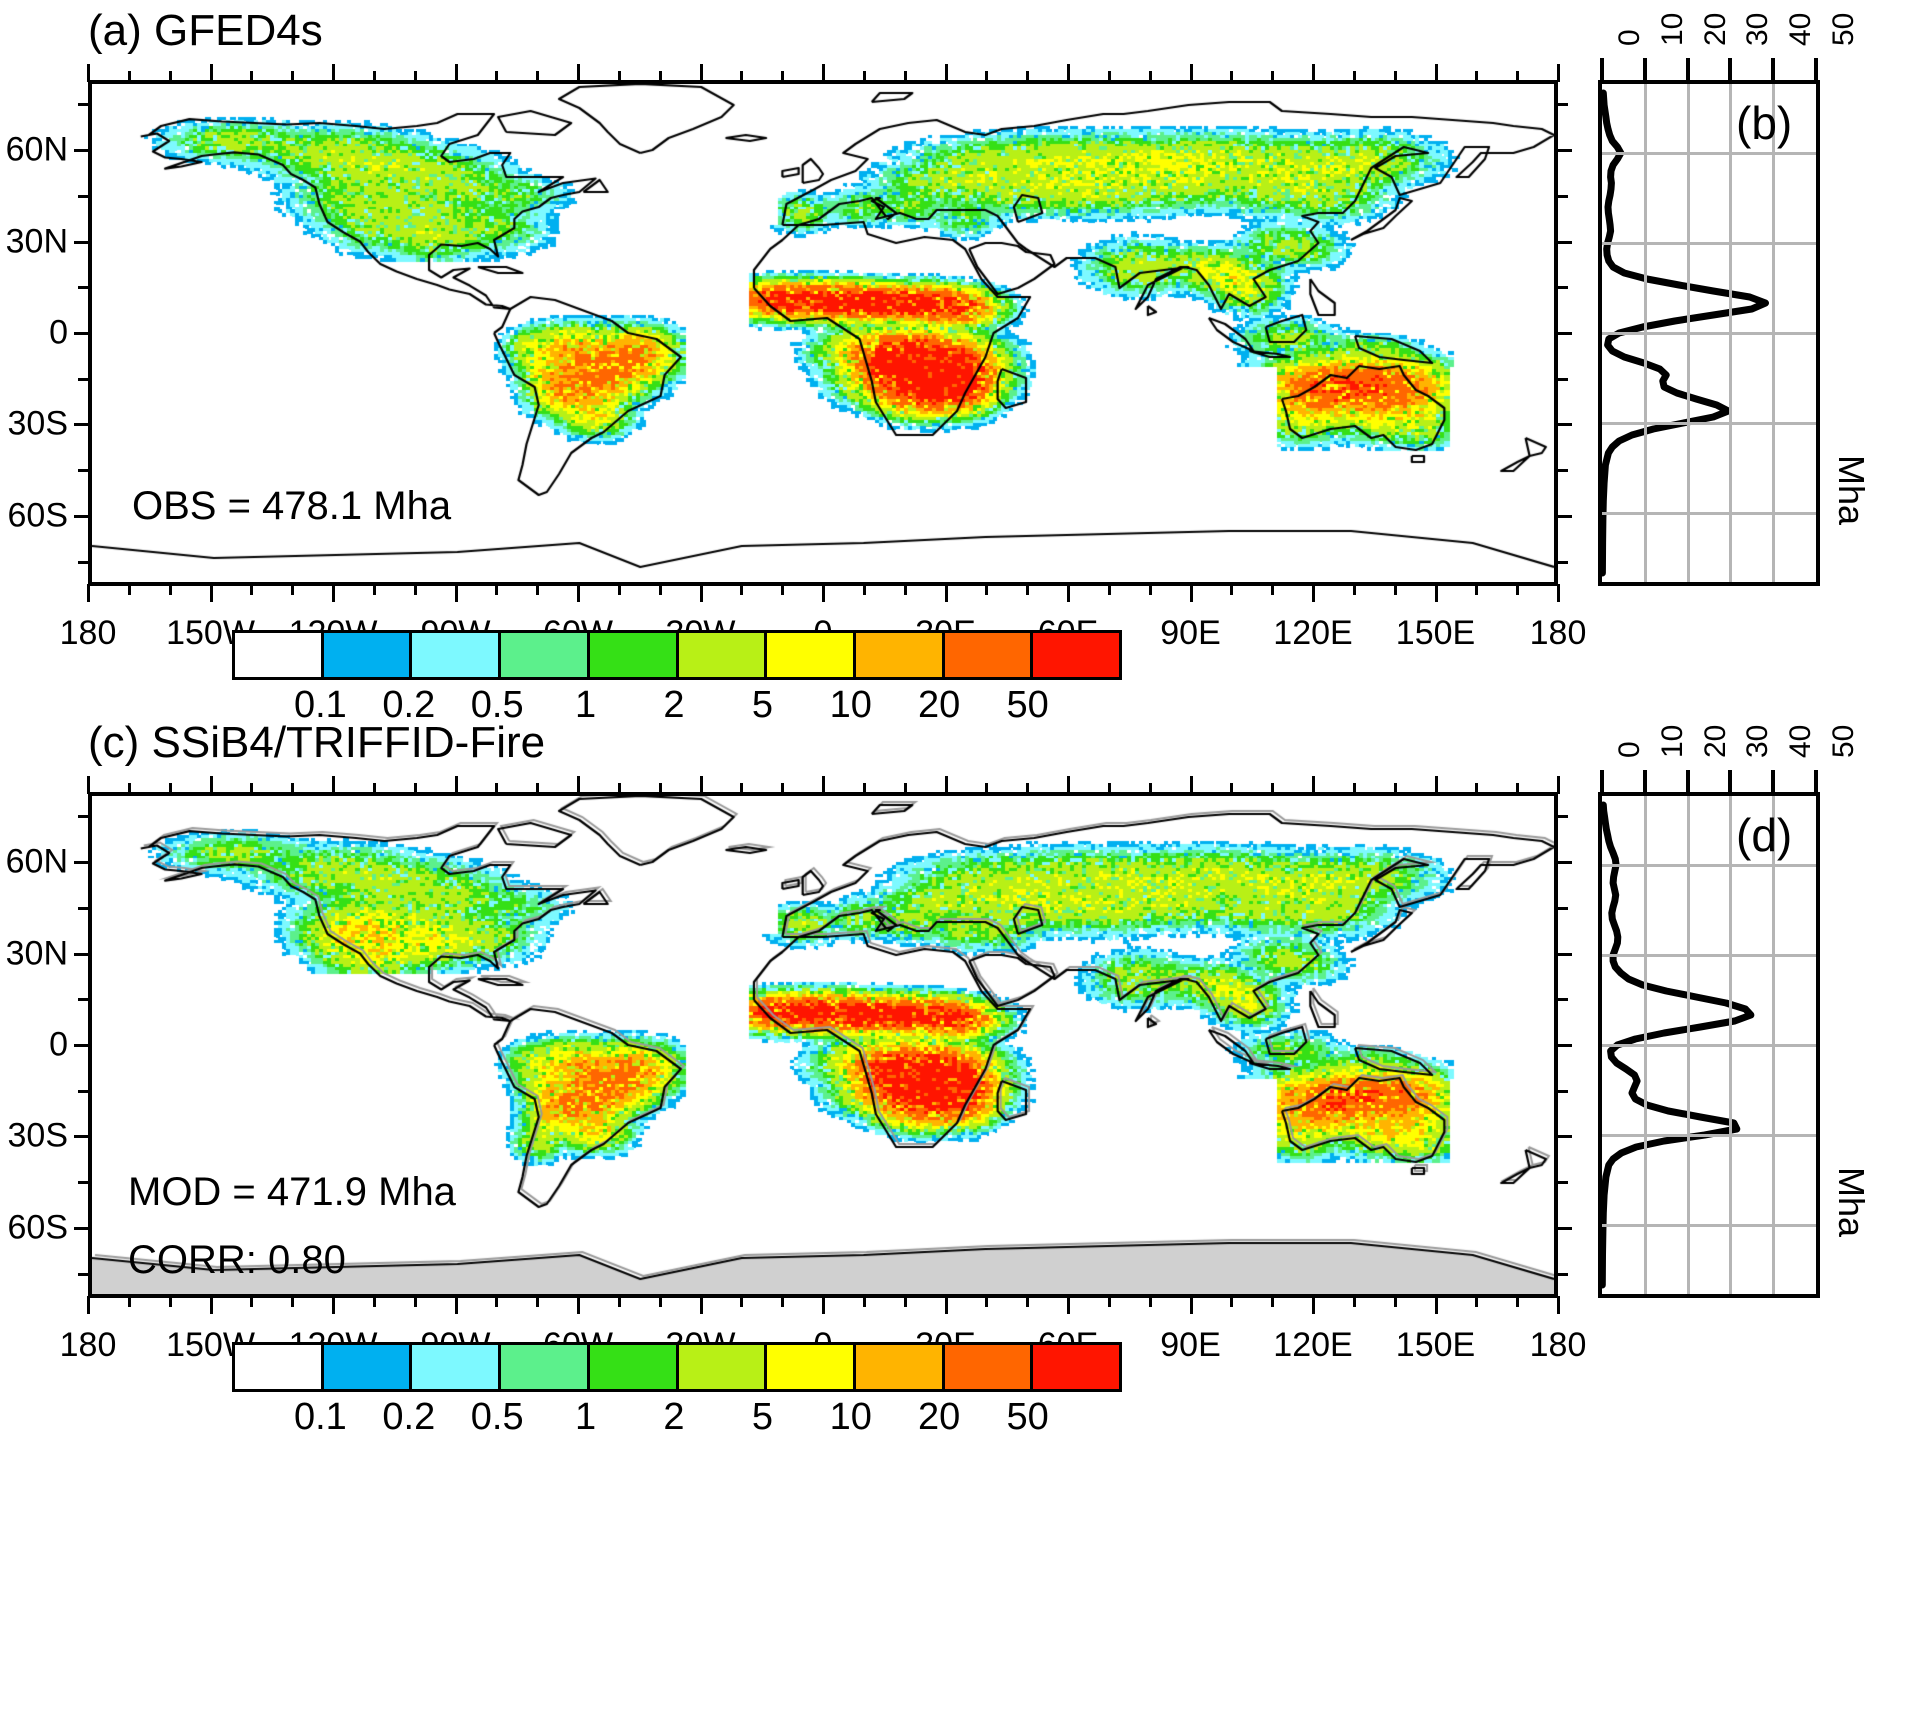  What do you see at coordinates (1764, 123) in the screenshot?
I see `panel-b-letter: (b)` at bounding box center [1764, 123].